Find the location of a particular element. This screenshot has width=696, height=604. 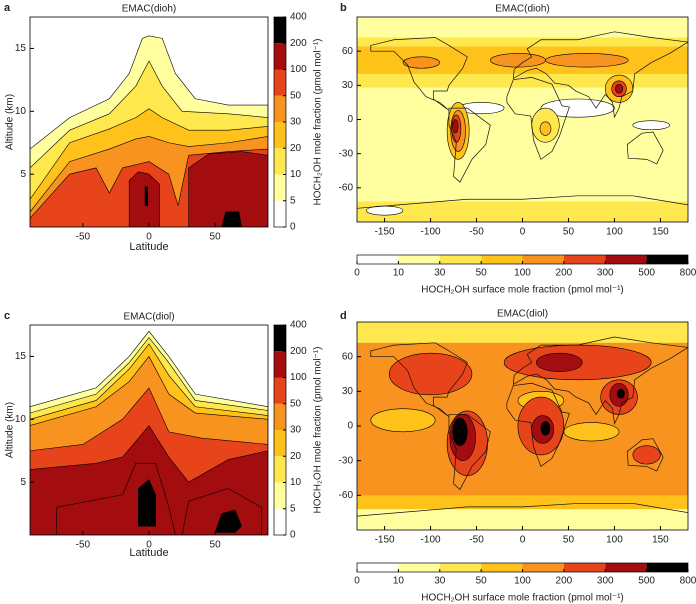

chart-title: EMAC(dioh) is located at coordinates (149, 9).